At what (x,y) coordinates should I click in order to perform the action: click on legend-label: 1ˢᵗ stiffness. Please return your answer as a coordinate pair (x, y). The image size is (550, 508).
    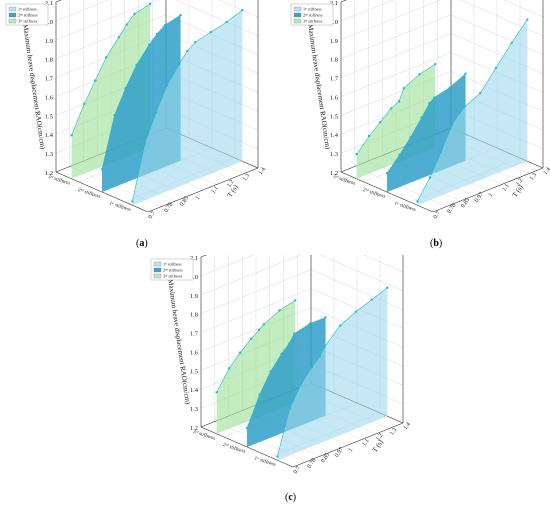
    Looking at the image, I should click on (172, 264).